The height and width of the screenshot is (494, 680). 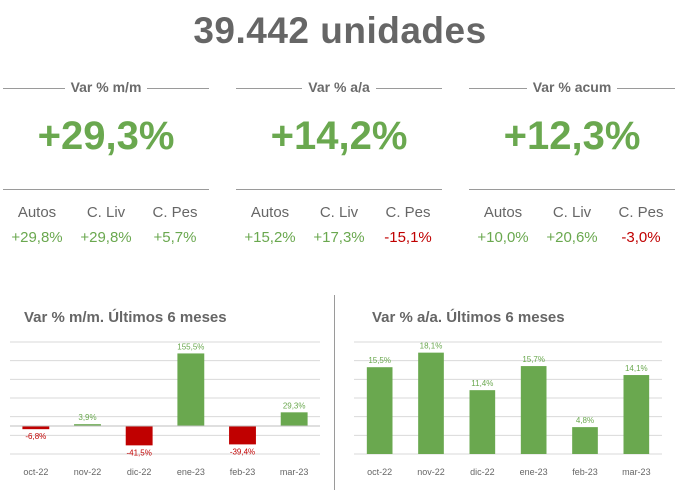 What do you see at coordinates (533, 359) in the screenshot?
I see `data-label: 15,7%` at bounding box center [533, 359].